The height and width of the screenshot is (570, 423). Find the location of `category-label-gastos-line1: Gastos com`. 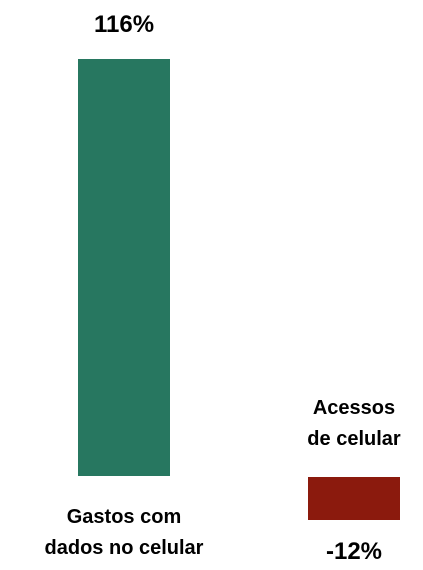

category-label-gastos-line1: Gastos com is located at coordinates (124, 517).